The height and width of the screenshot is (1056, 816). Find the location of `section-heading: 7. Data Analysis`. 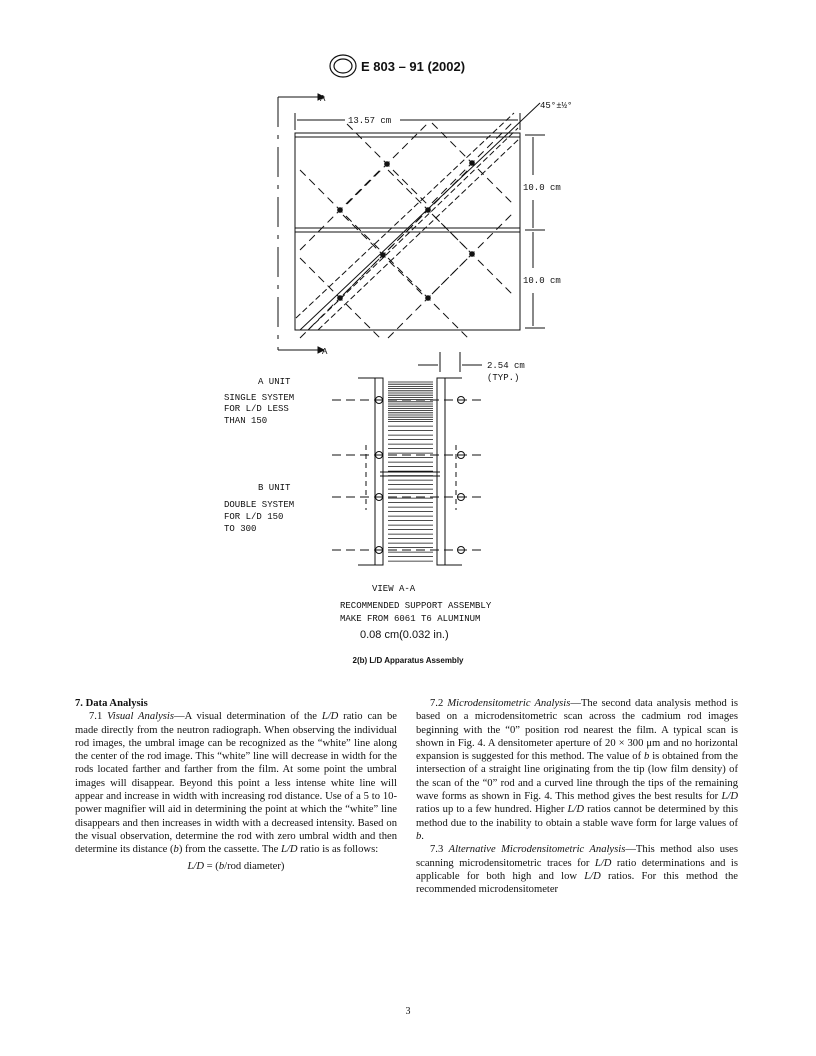

section-heading: 7. Data Analysis is located at coordinates (111, 703).